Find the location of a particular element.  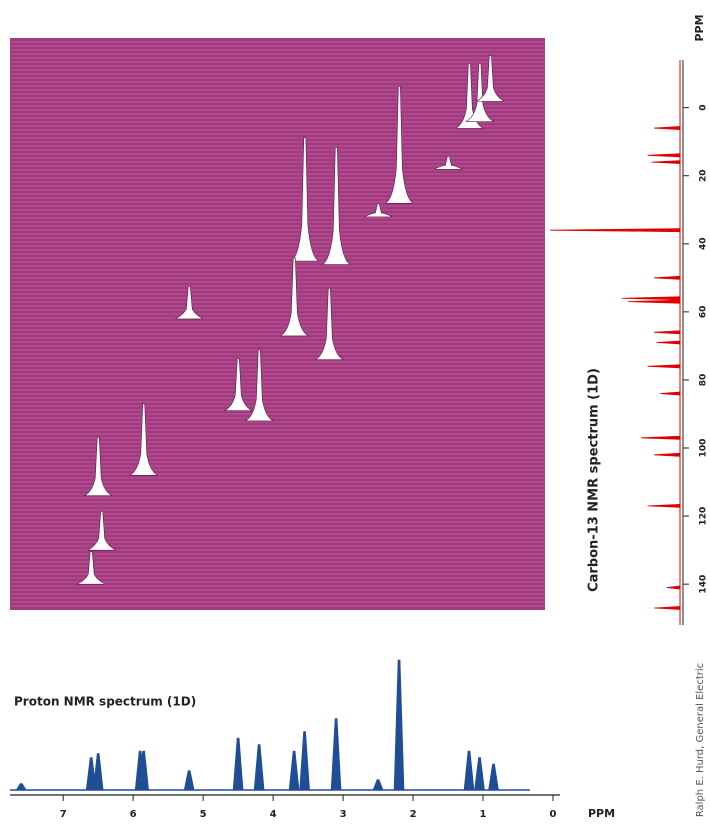

x-tick-label: 3 is located at coordinates (343, 814).